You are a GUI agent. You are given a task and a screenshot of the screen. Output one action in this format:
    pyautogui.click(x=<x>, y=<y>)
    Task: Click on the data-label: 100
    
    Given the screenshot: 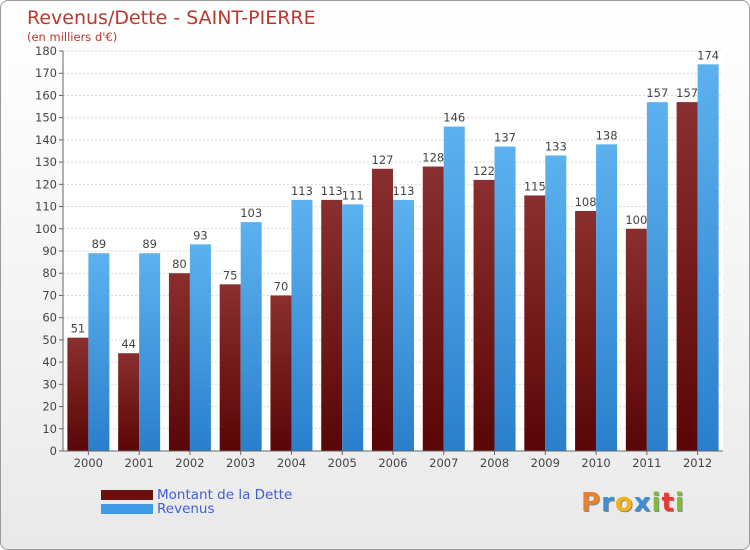 What is the action you would take?
    pyautogui.click(x=636, y=220)
    